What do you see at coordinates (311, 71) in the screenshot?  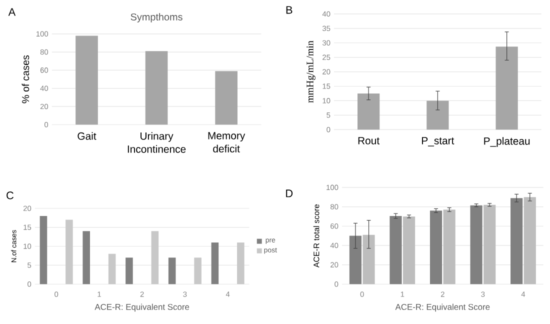 I see `y-axis-title: mmHg/mL/min` at bounding box center [311, 71].